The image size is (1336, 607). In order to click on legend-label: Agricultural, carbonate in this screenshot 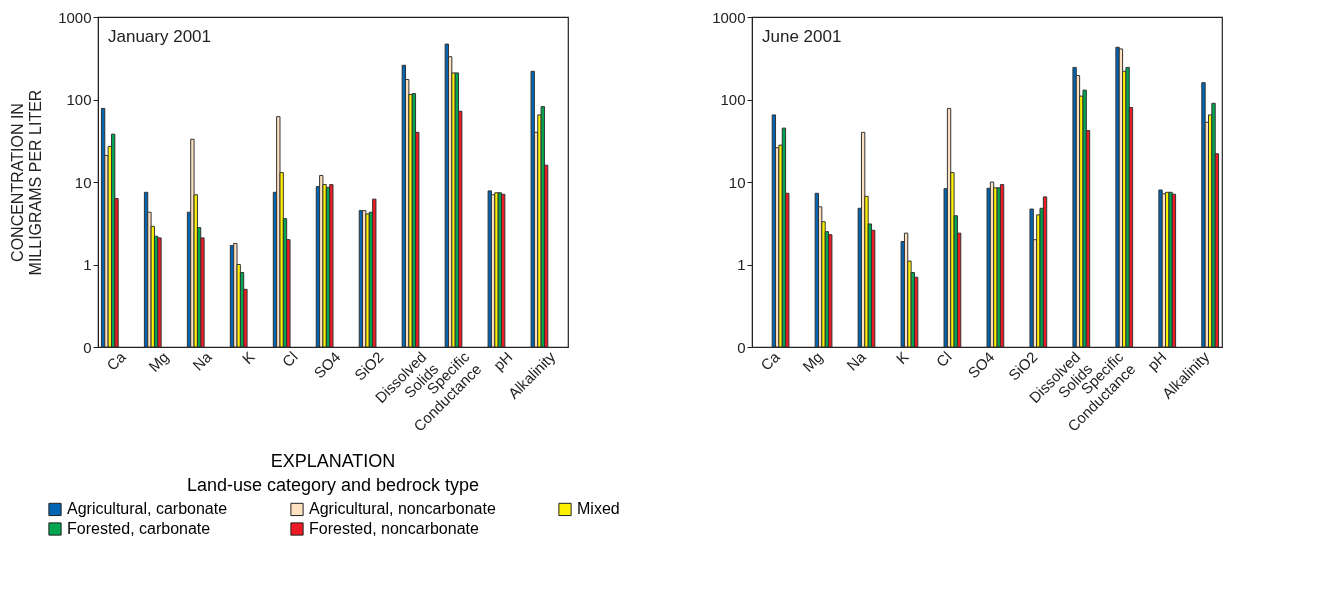, I will do `click(147, 509)`.